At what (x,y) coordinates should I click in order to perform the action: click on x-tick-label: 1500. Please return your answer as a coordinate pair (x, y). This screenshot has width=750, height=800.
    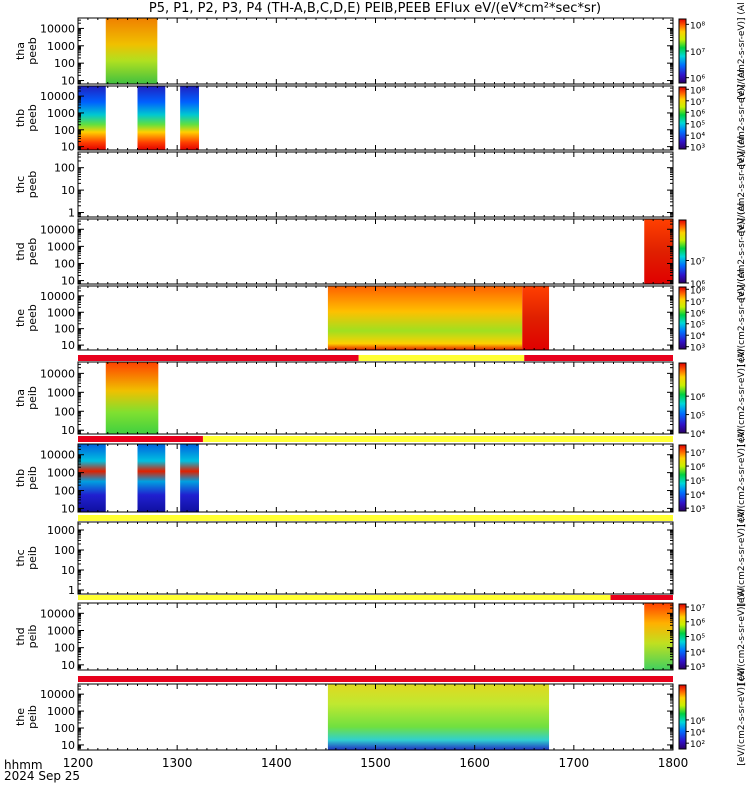
    Looking at the image, I should click on (375, 763).